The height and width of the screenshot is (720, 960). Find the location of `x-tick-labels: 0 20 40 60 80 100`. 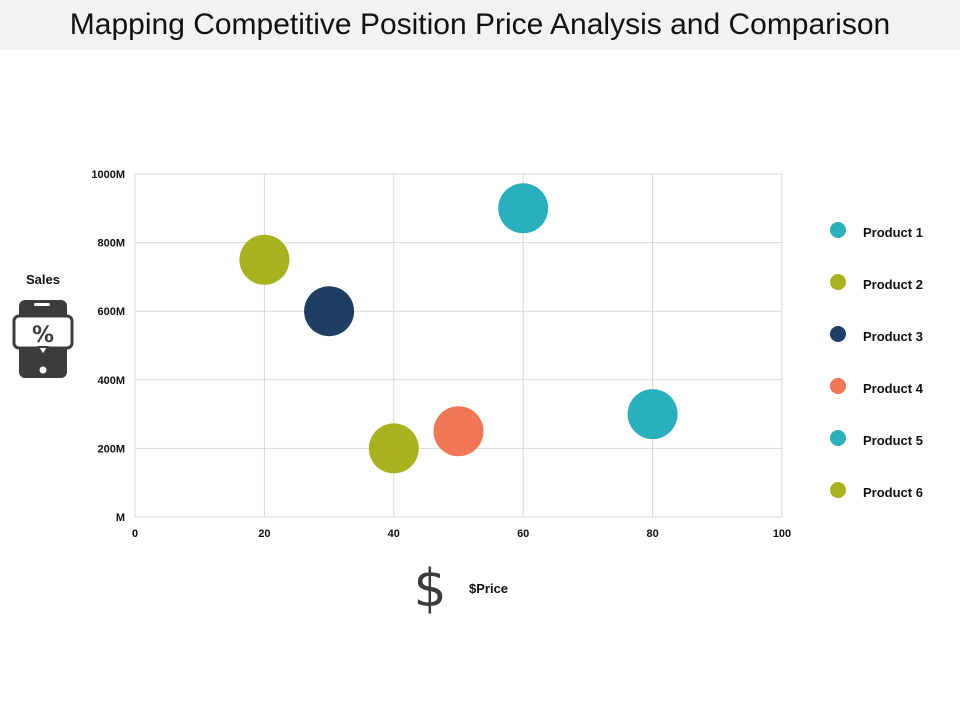

x-tick-labels: 0 20 40 60 80 100 is located at coordinates (461, 534).